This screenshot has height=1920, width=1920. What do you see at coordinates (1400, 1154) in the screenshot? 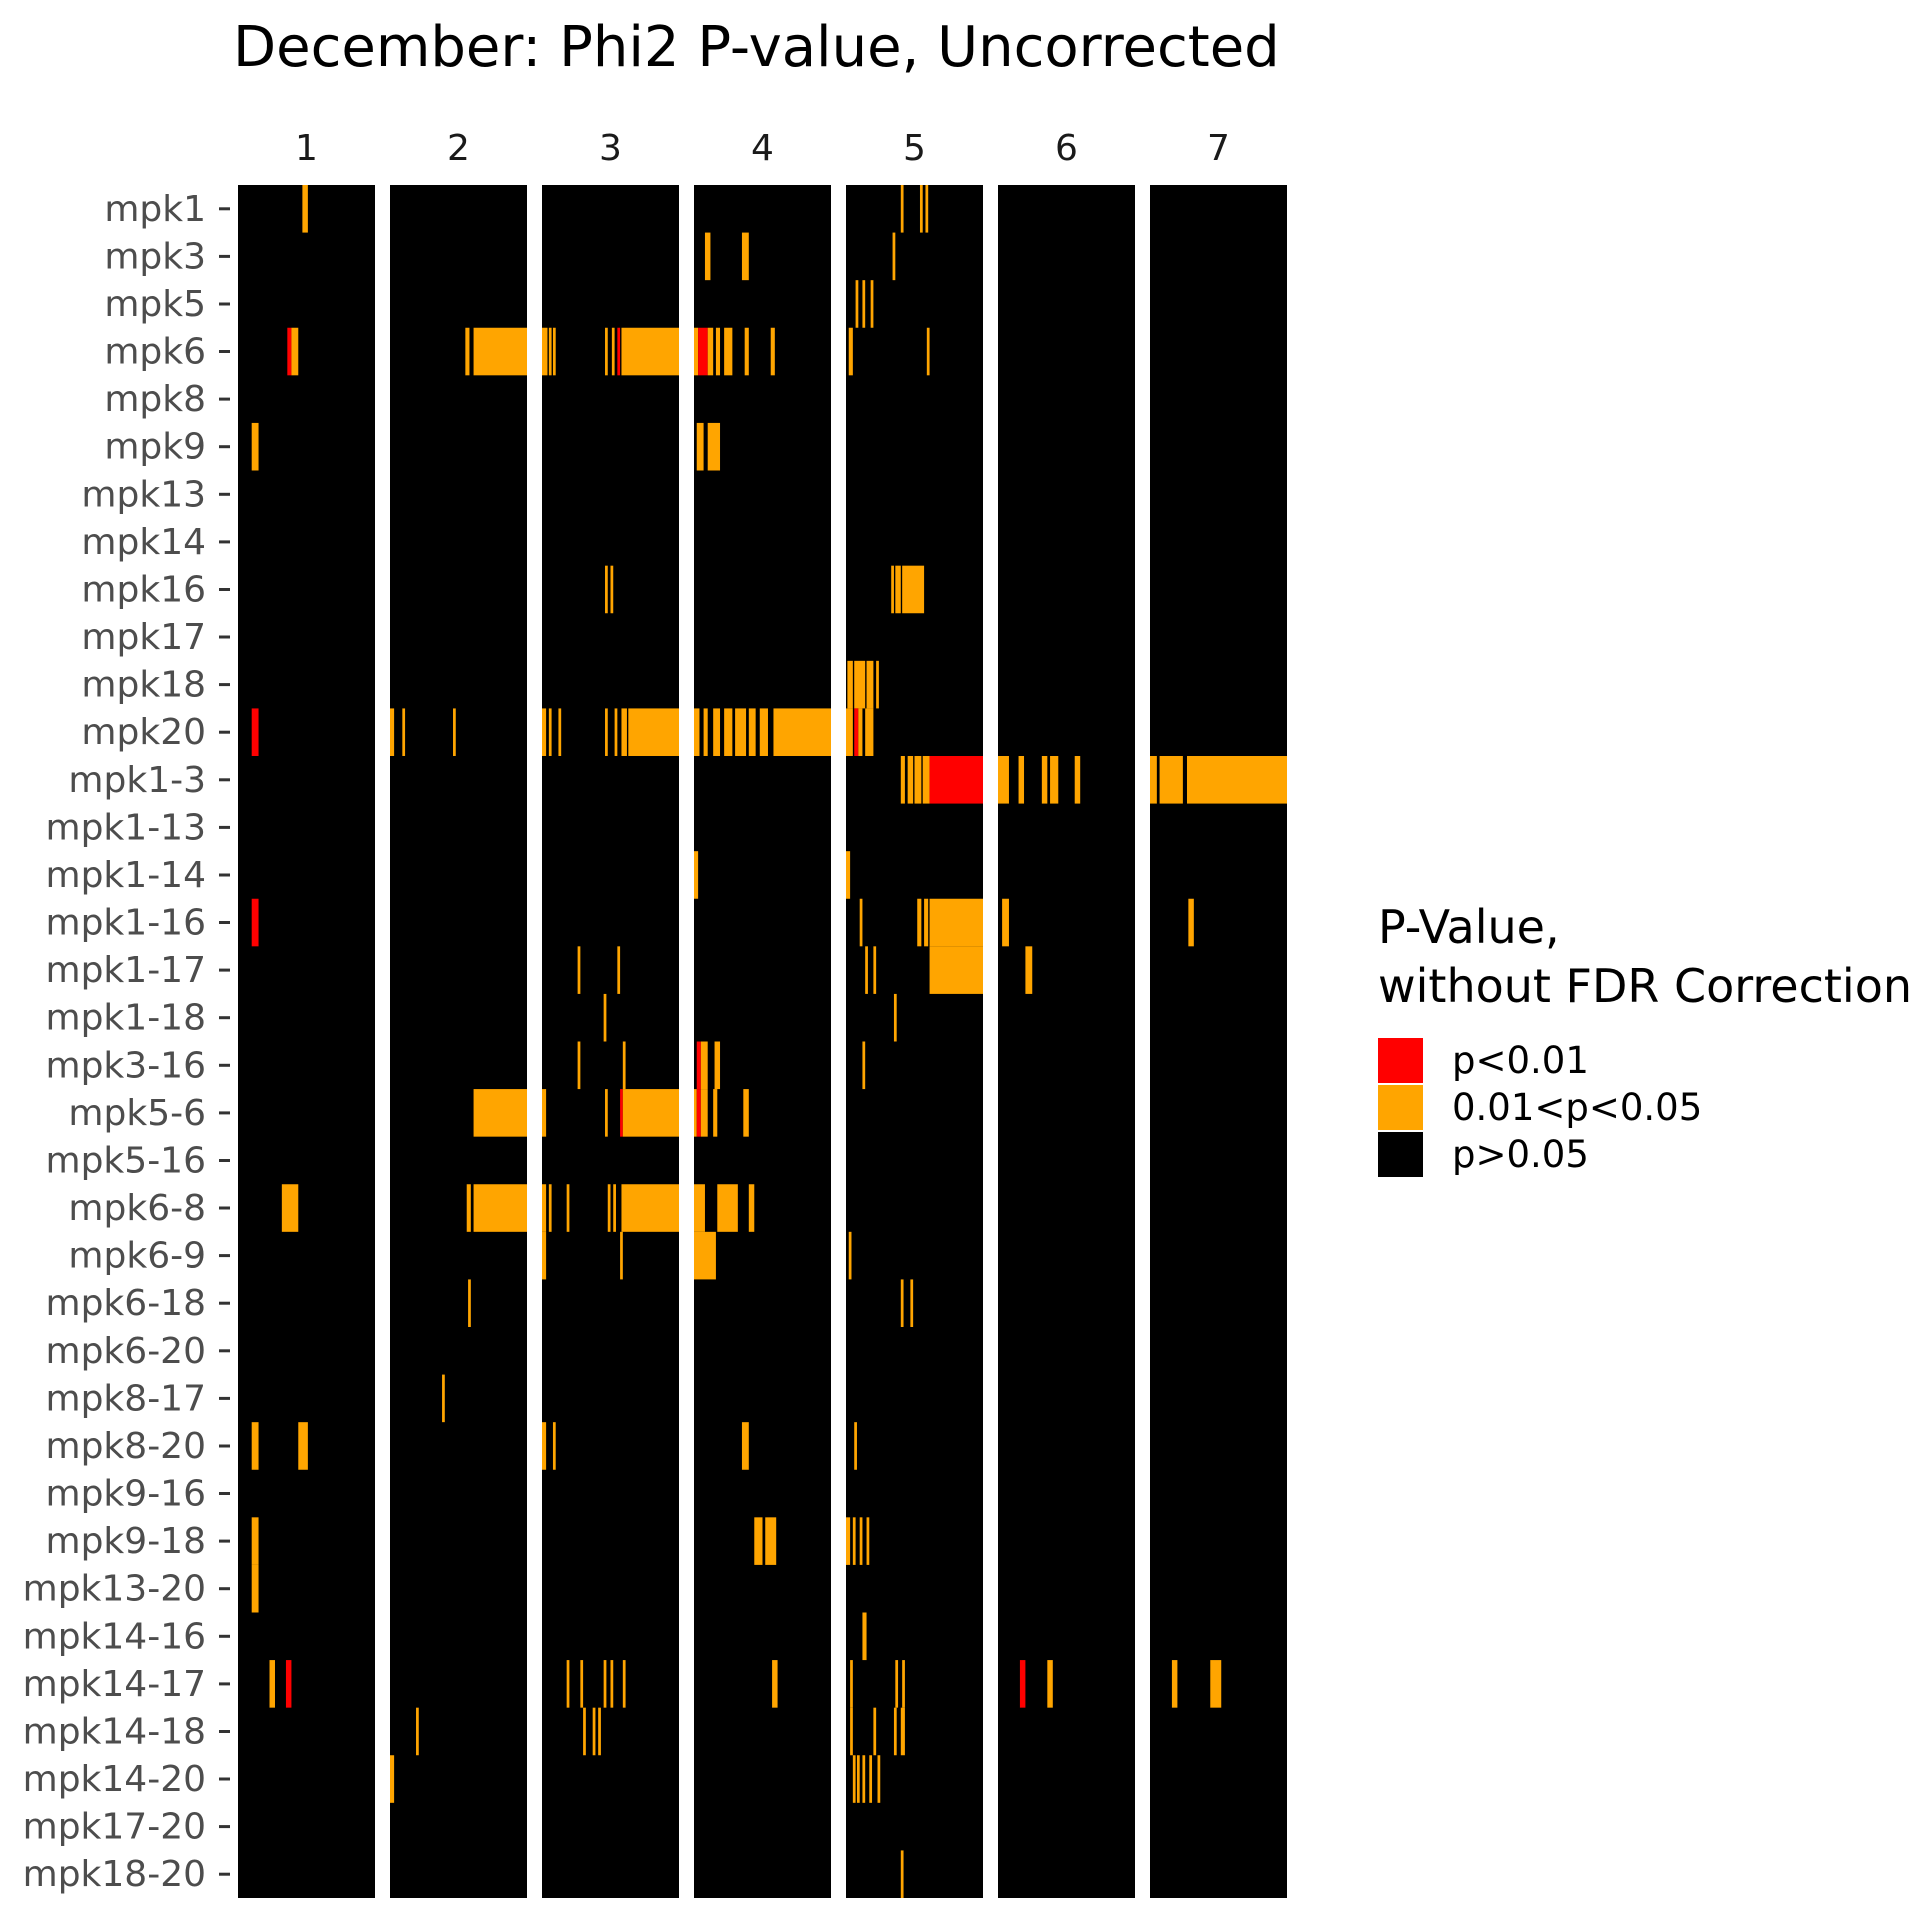
I see `legend-swatch` at bounding box center [1400, 1154].